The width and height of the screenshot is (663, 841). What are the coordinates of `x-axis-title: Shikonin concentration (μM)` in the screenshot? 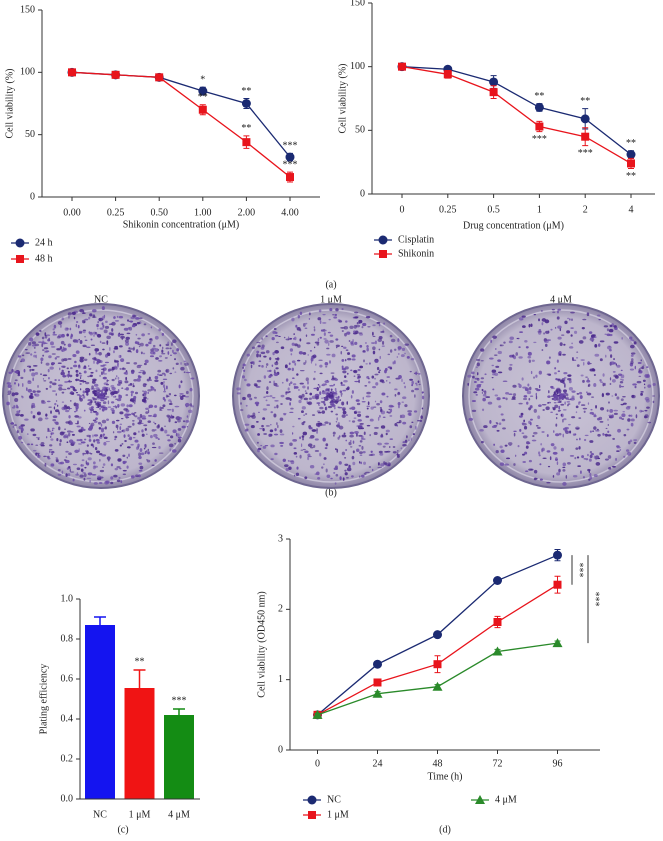 It's located at (181, 224).